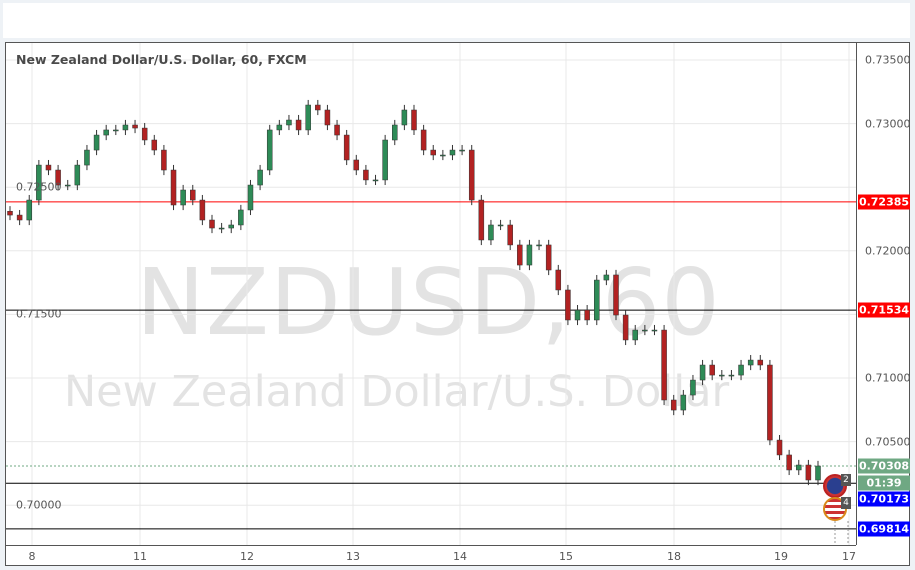  Describe the element at coordinates (247, 556) in the screenshot. I see `x-tick-label: 12` at that location.